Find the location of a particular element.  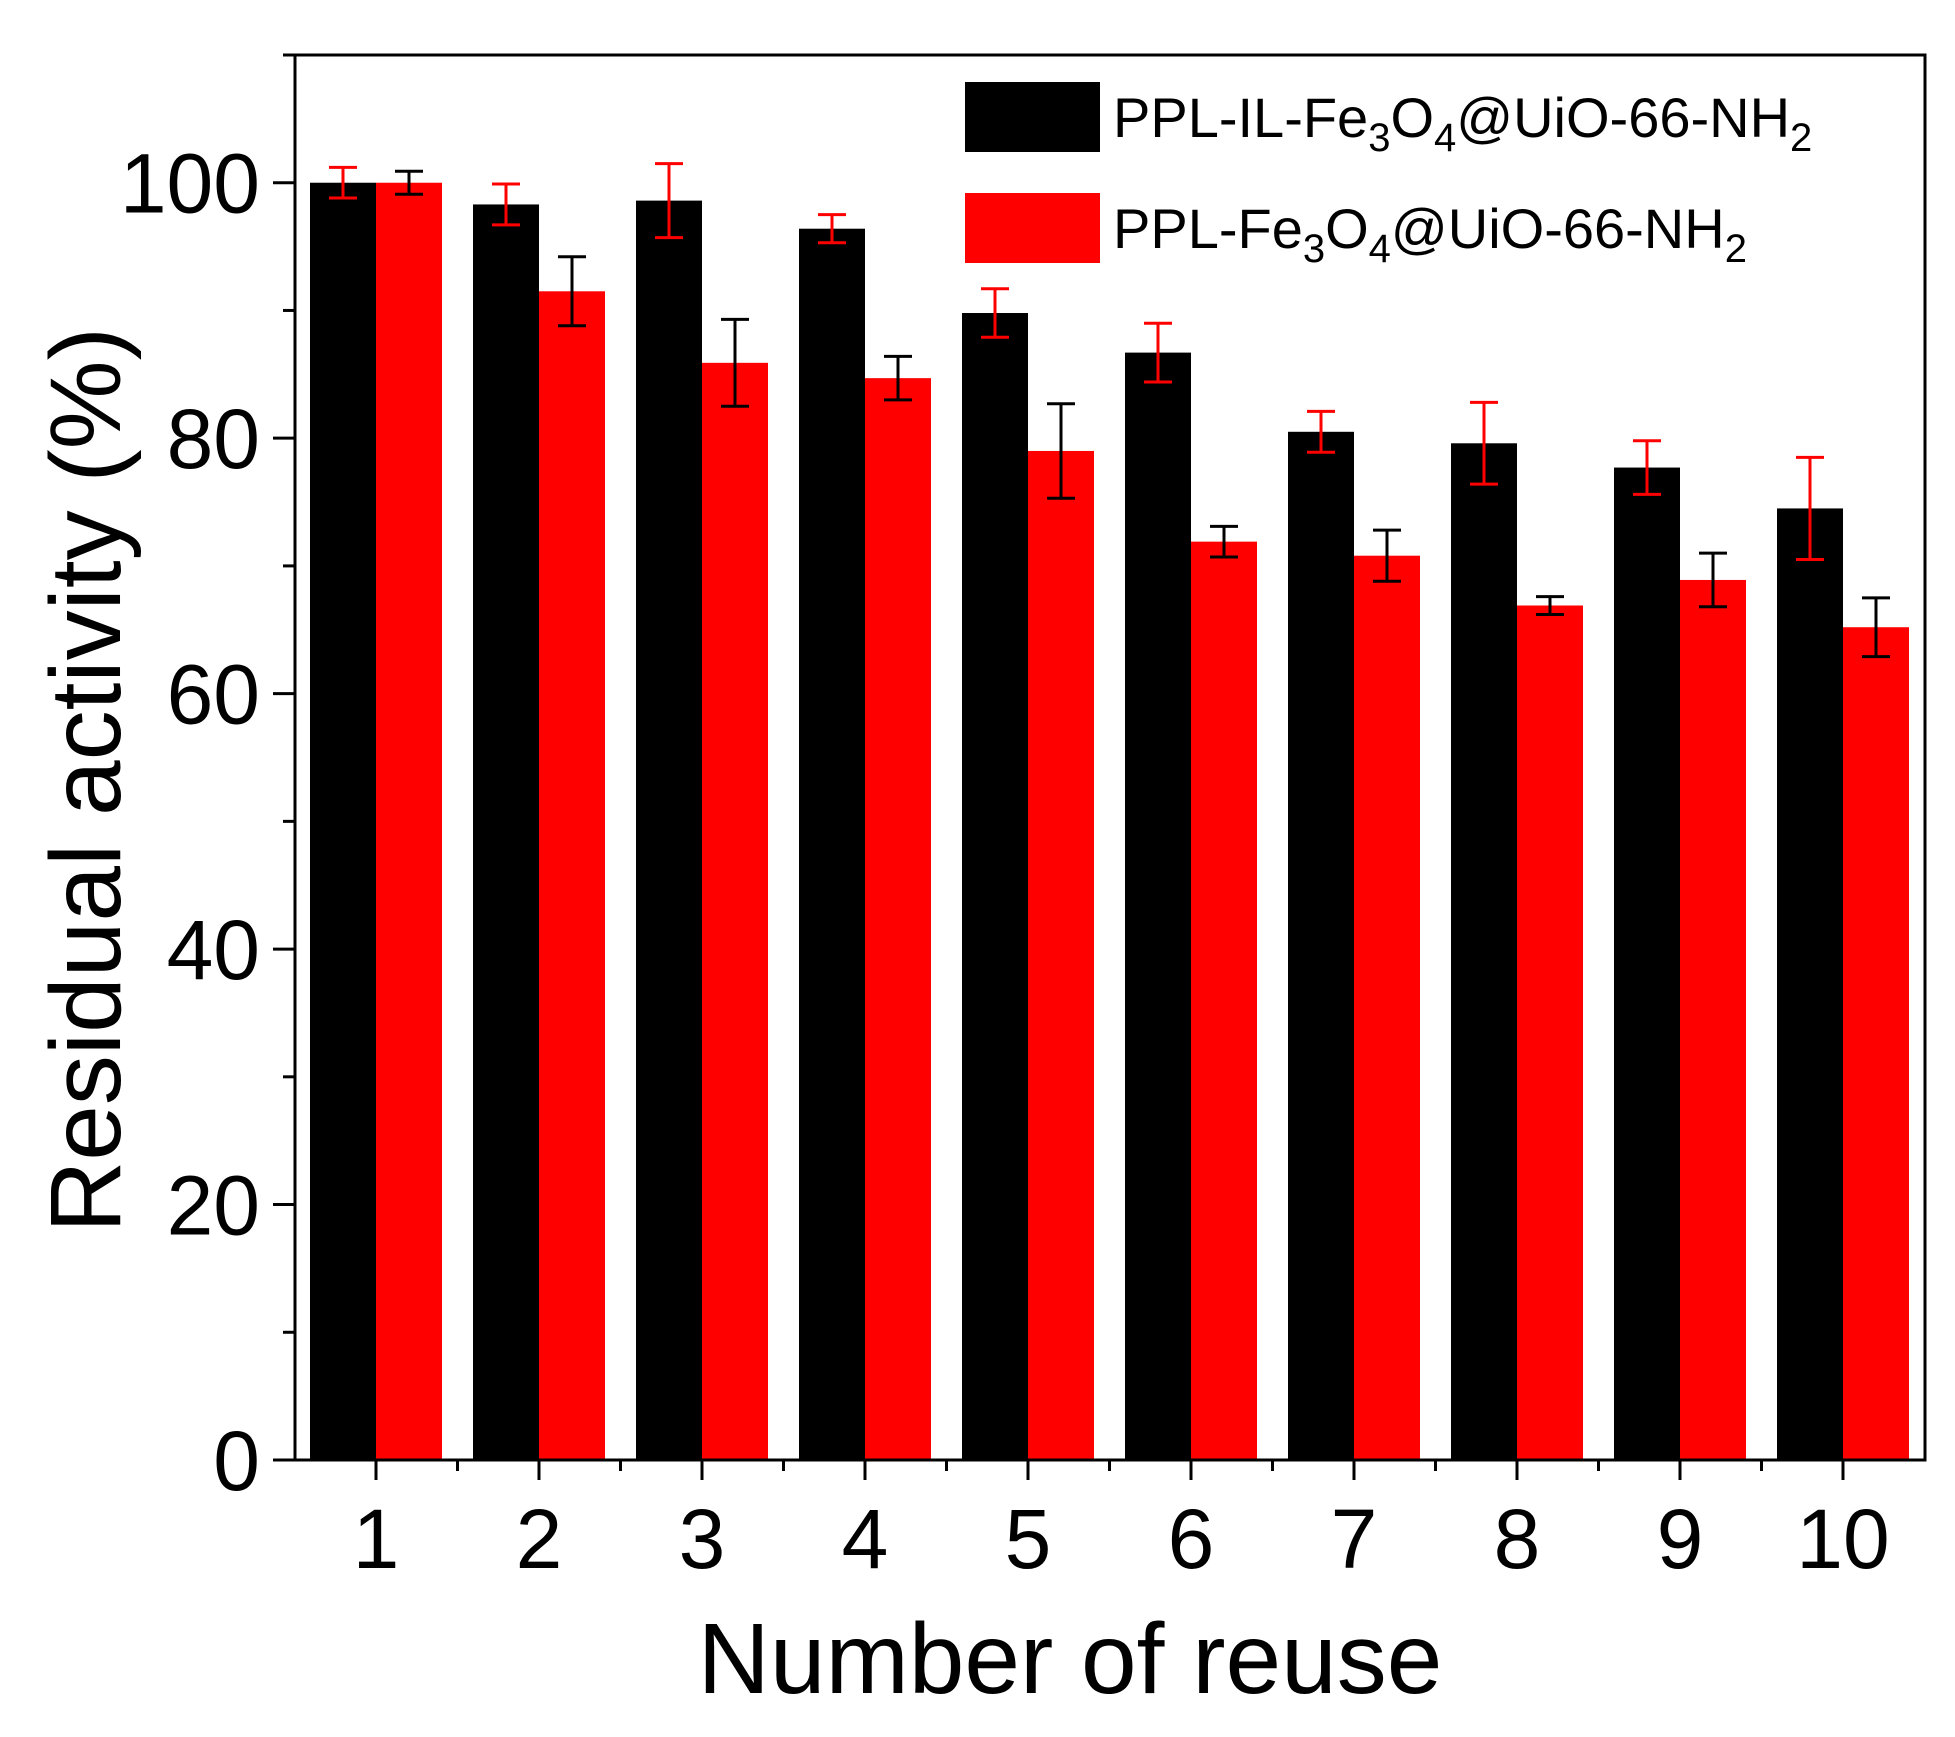

x-tick-label: 4 is located at coordinates (865, 1539).